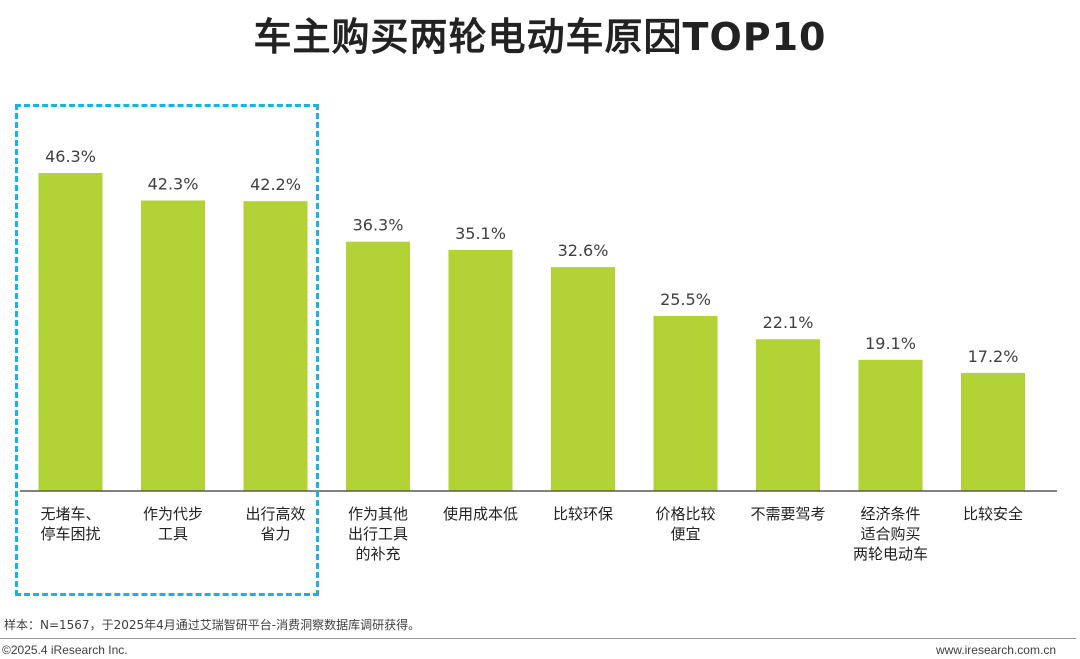 Image resolution: width=1080 pixels, height=659 pixels. Describe the element at coordinates (378, 534) in the screenshot. I see `category-label-3: 作为其他出行工具的补充` at that location.